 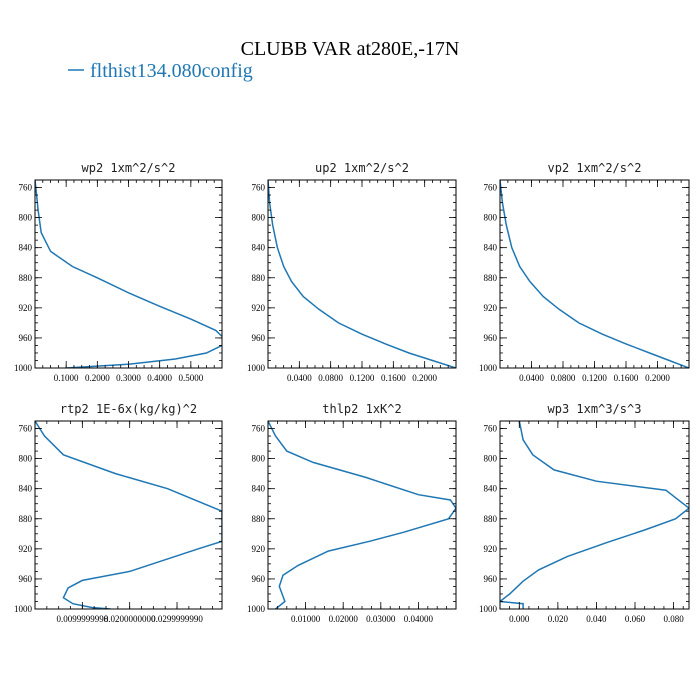 I want to click on x-tick-label: 0.3000, so click(x=128, y=378).